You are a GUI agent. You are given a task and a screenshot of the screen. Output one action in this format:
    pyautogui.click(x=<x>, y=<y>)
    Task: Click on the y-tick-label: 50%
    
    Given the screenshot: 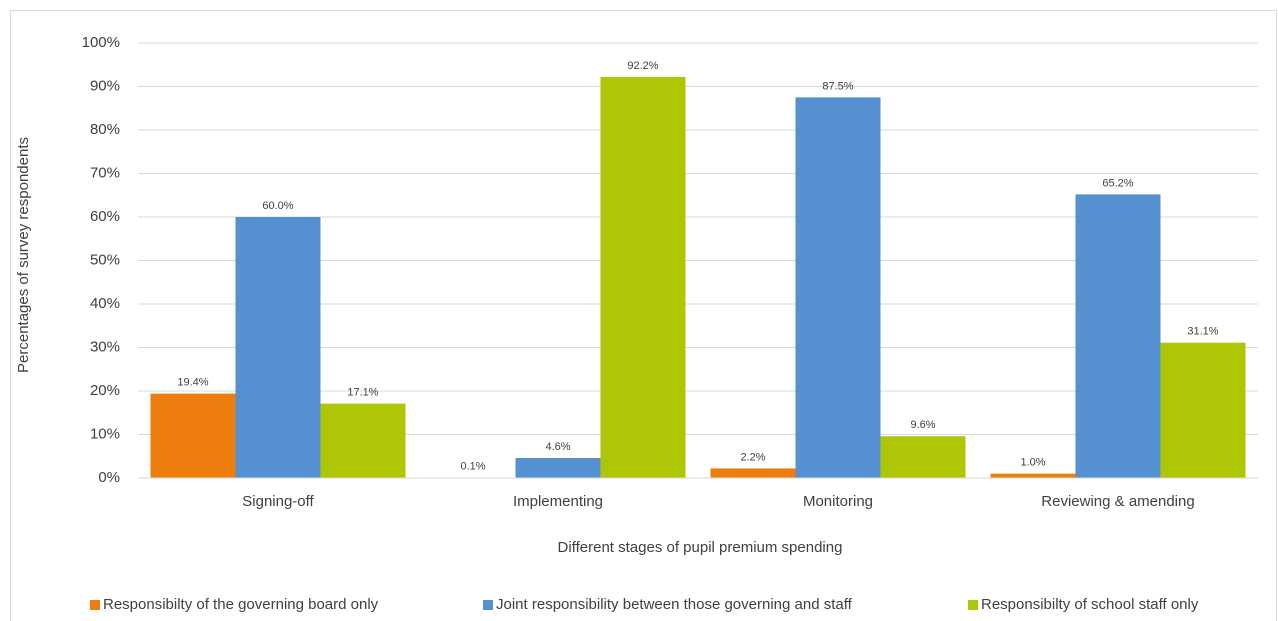 What is the action you would take?
    pyautogui.click(x=105, y=259)
    